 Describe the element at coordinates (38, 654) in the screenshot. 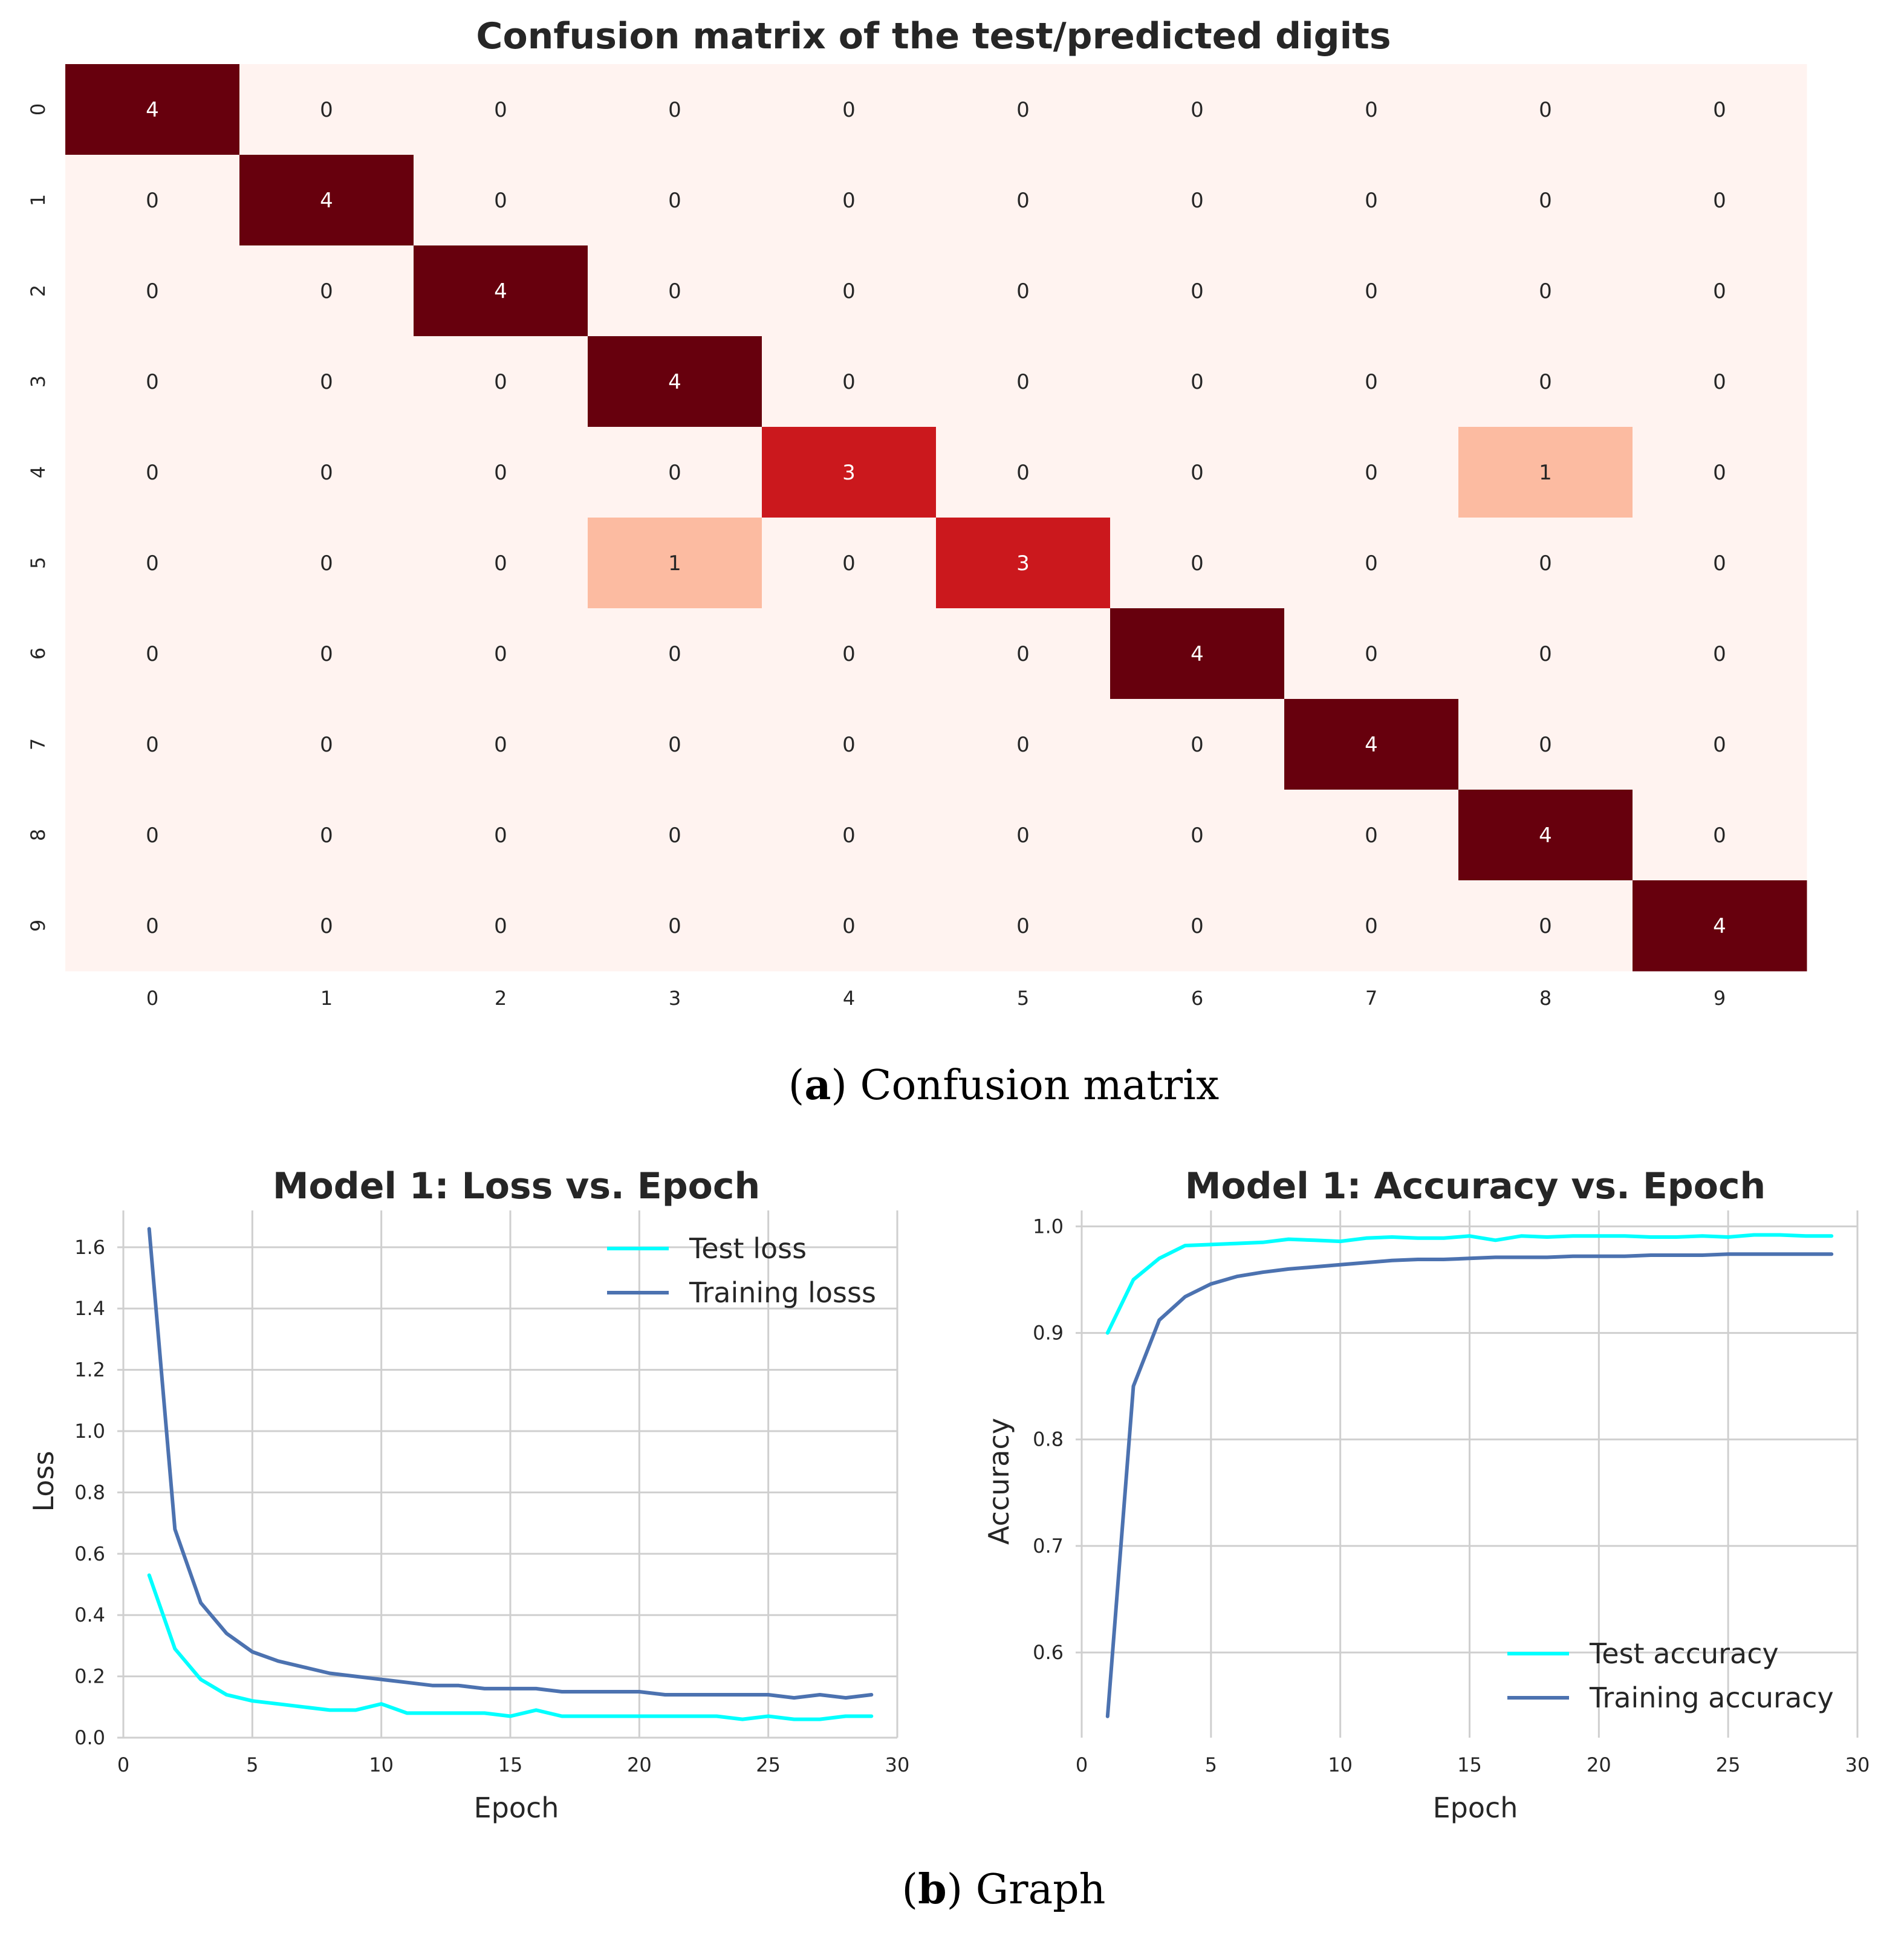

I see `cm-row-tick-label: 6` at that location.